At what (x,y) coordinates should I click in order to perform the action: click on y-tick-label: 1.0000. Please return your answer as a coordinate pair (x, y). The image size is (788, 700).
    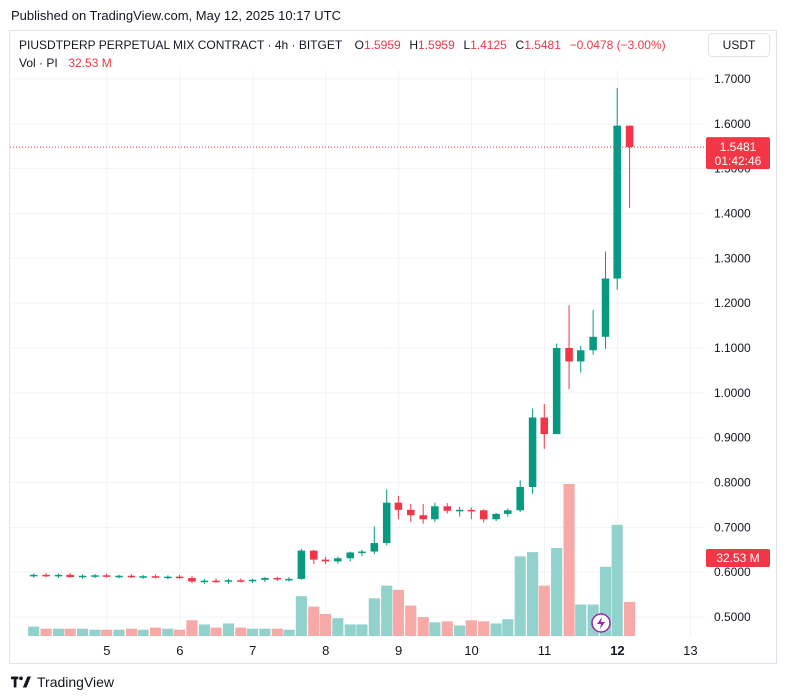
    Looking at the image, I should click on (732, 393).